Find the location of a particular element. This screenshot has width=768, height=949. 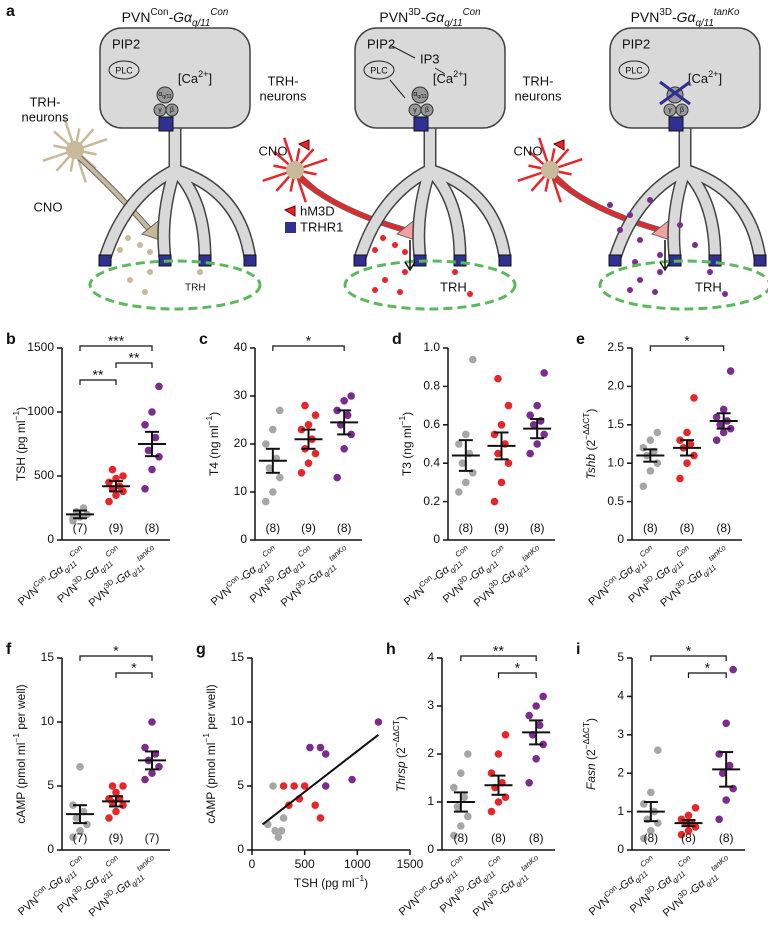

plc-label: PLC is located at coordinates (124, 70).